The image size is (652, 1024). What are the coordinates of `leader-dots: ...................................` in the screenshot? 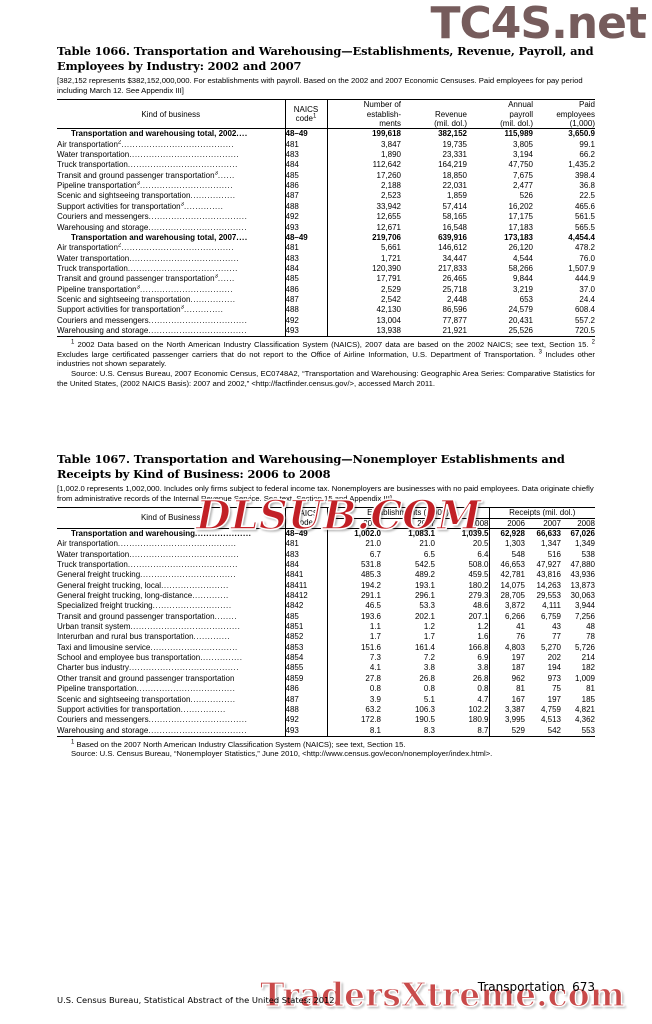 It's located at (198, 217).